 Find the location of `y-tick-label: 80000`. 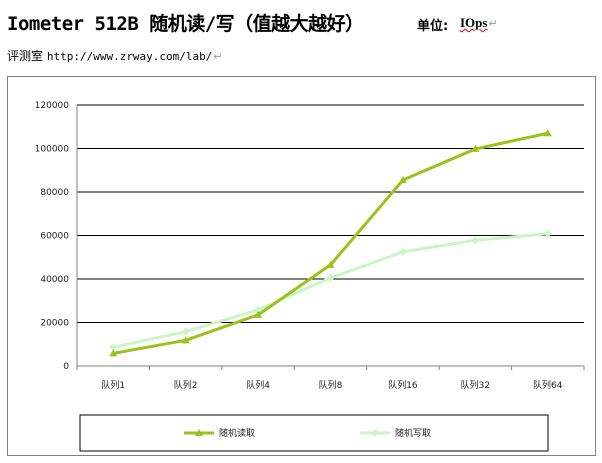

y-tick-label: 80000 is located at coordinates (54, 193).